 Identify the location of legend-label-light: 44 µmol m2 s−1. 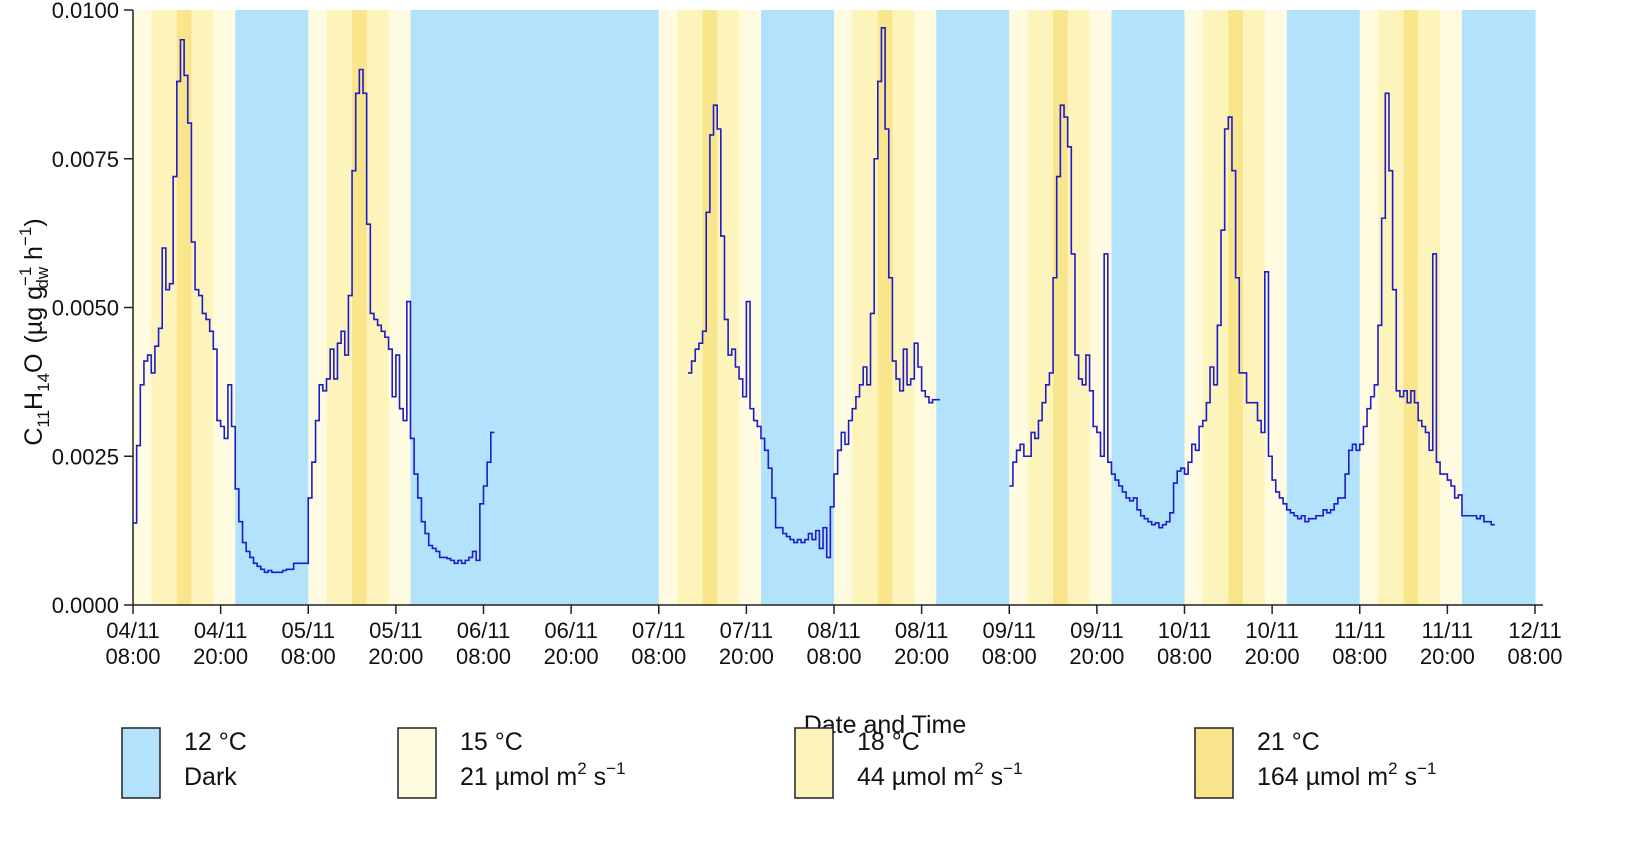
(940, 775).